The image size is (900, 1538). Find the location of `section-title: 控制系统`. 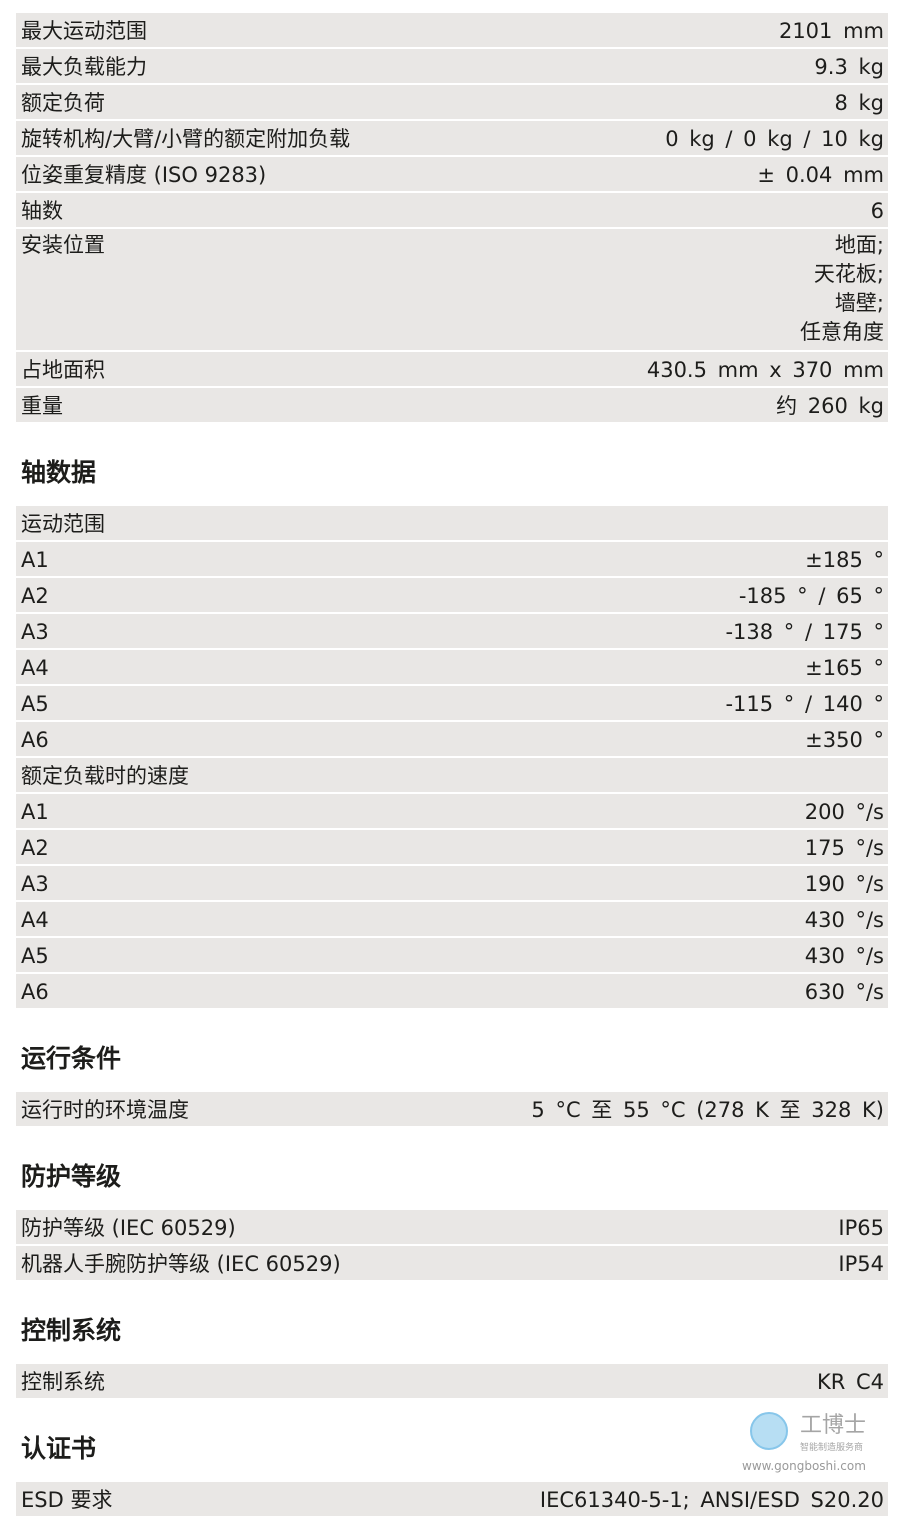

section-title: 控制系统 is located at coordinates (71, 1330).